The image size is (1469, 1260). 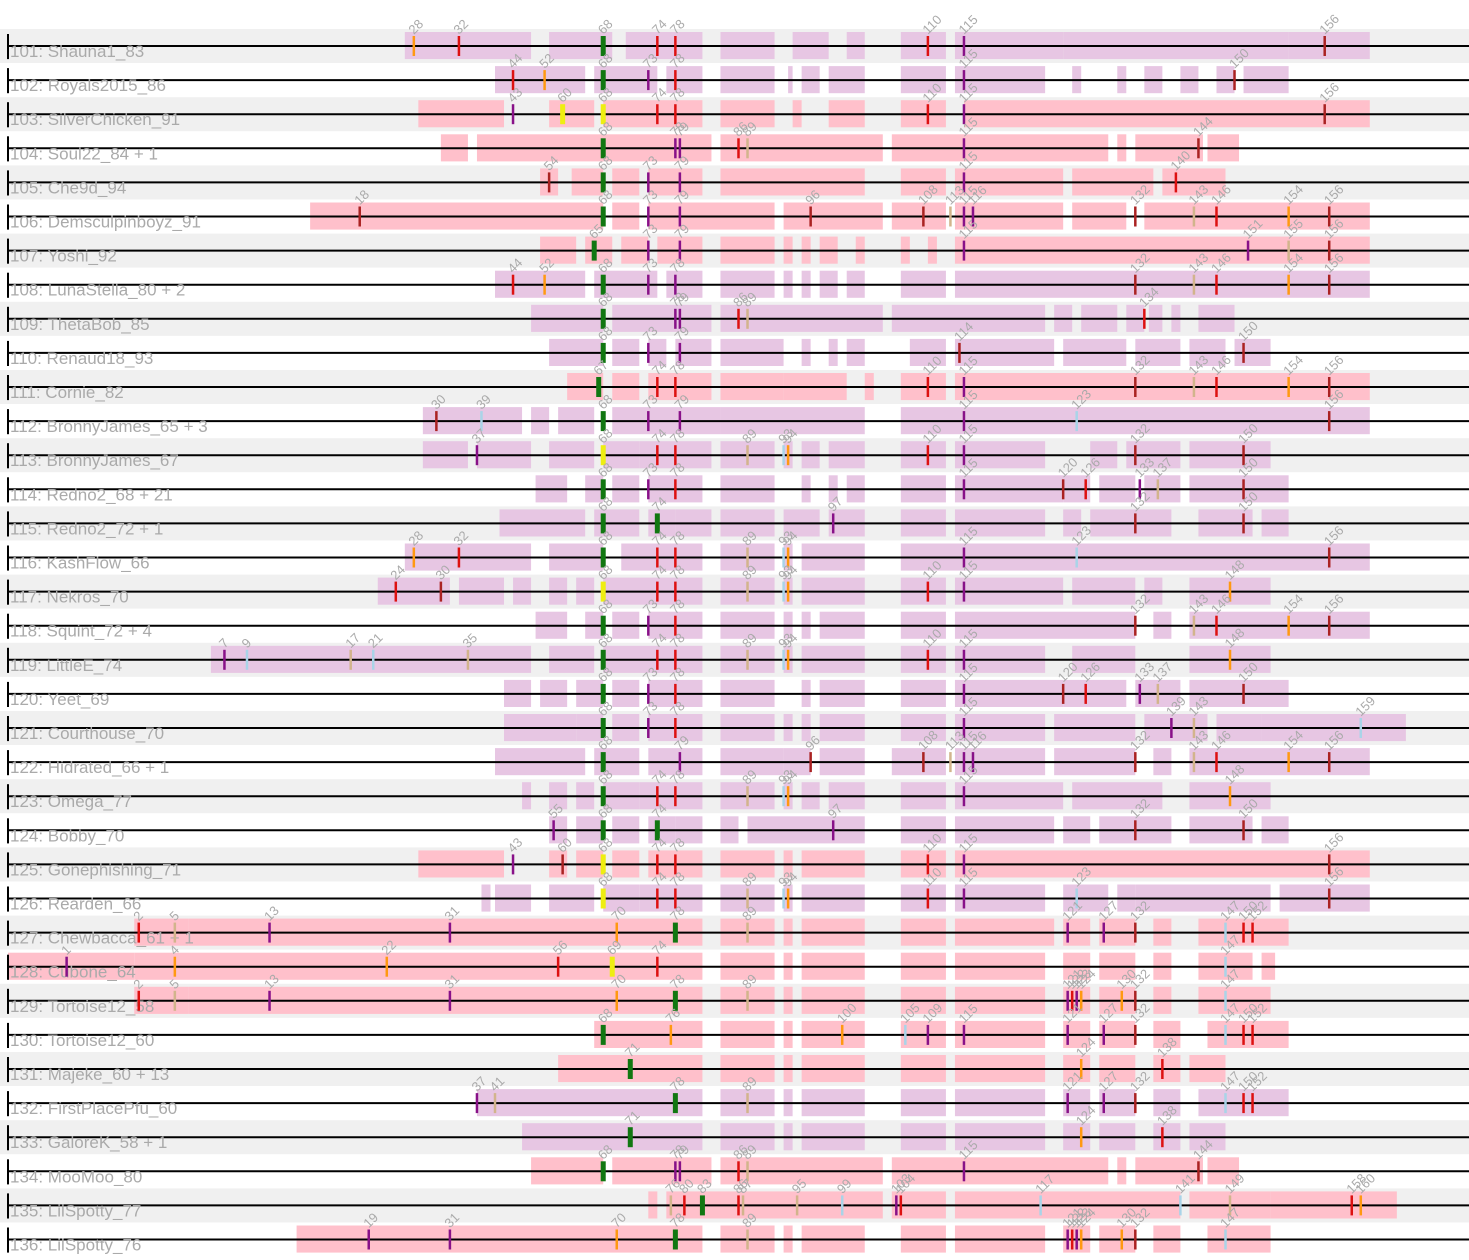 I want to click on track-label: 107: Yoshi_92, so click(x=63, y=256).